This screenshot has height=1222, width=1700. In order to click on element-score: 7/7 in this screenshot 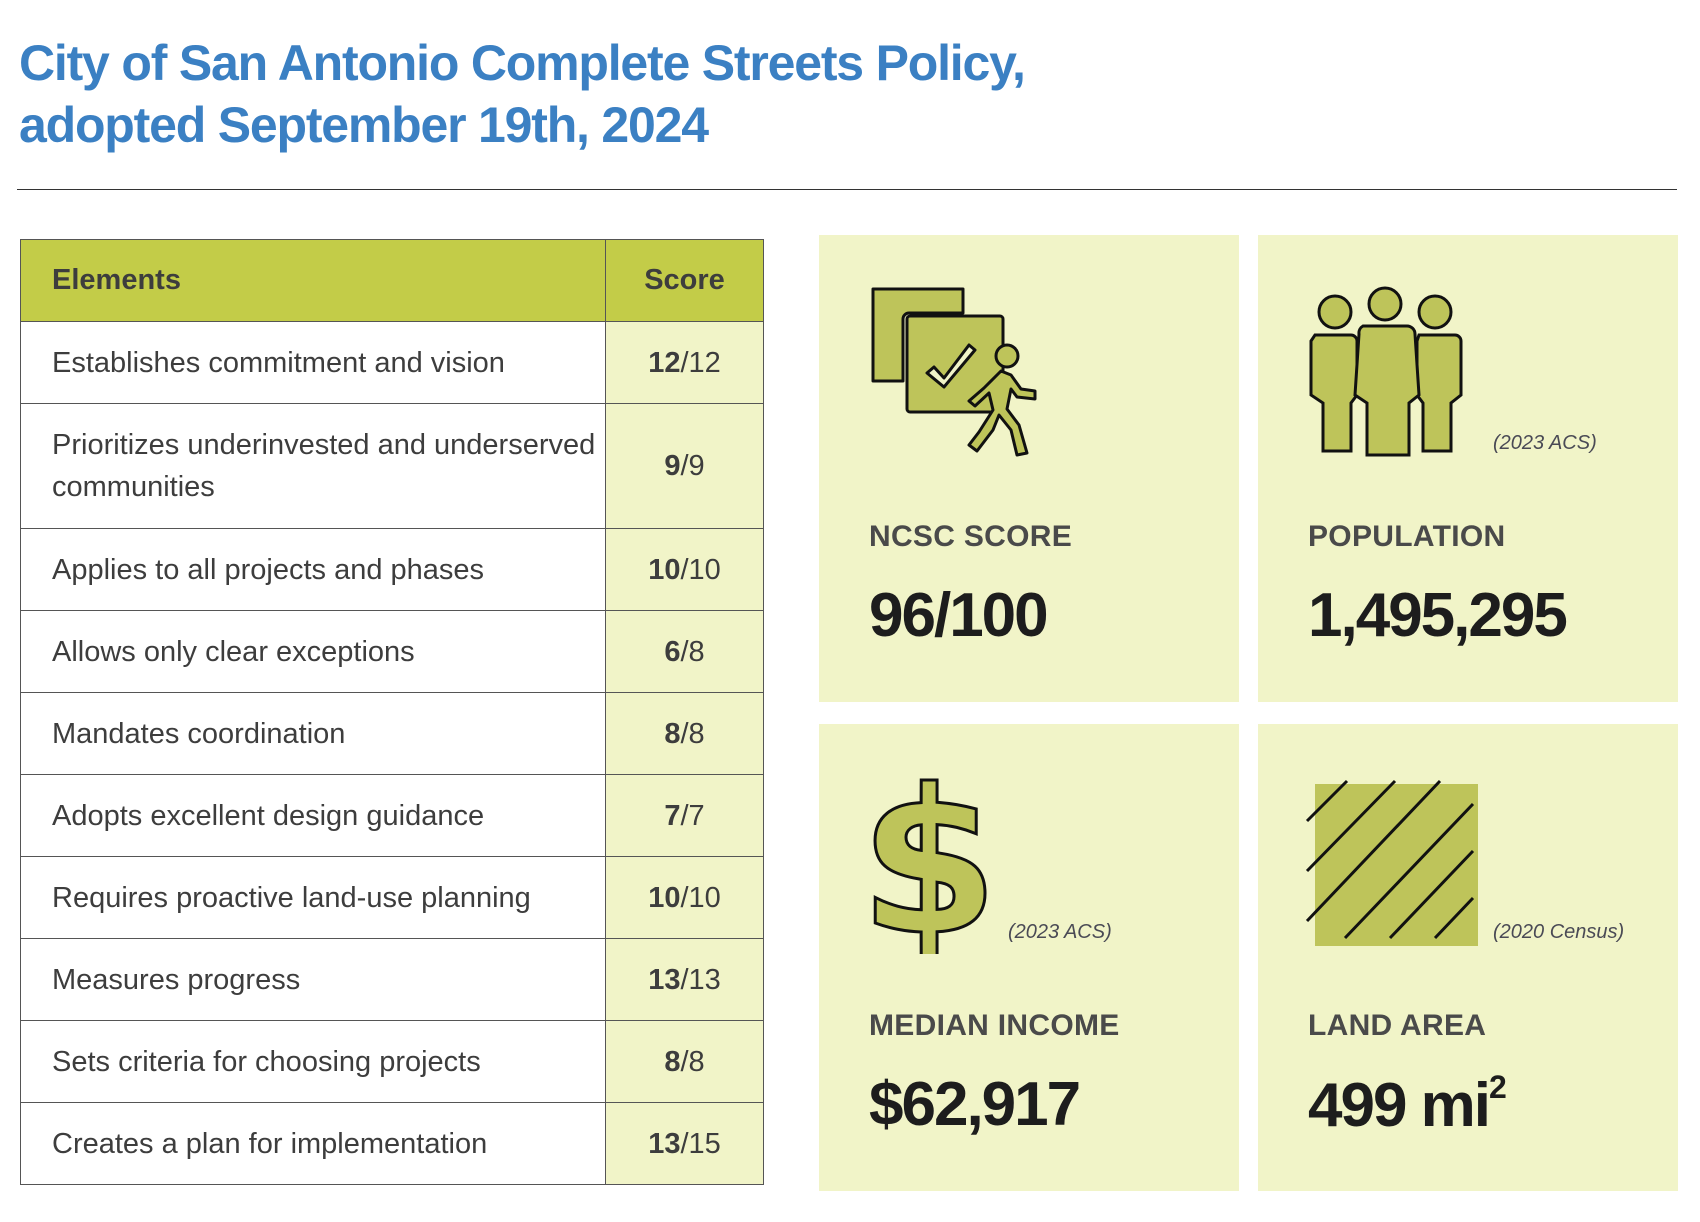, I will do `click(684, 815)`.